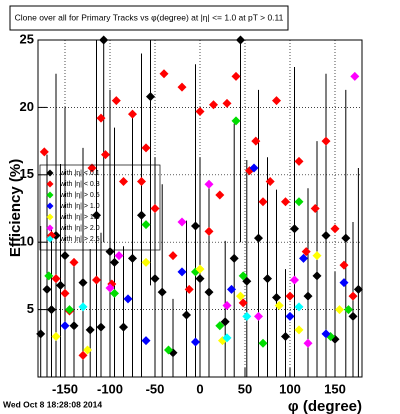  I want to click on y-tick-label: 25, so click(27, 38).